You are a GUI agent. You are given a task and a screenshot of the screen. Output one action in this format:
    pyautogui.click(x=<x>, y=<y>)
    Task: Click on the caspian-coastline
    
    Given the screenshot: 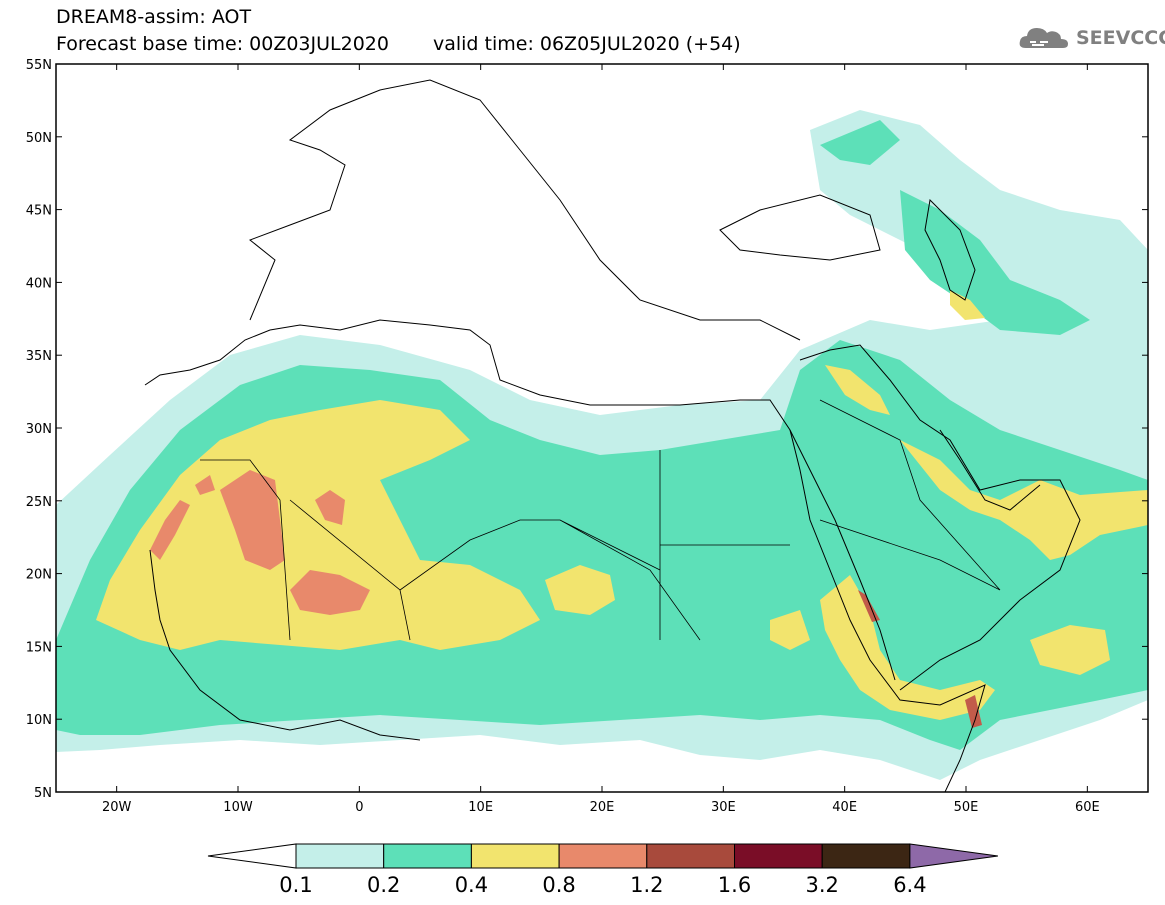 What is the action you would take?
    pyautogui.click(x=950, y=249)
    